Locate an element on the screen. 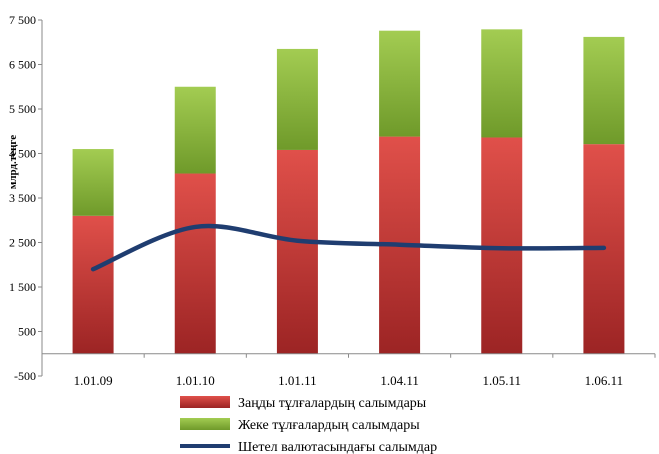 This screenshot has width=659, height=454. line-series-group is located at coordinates (348, 247).